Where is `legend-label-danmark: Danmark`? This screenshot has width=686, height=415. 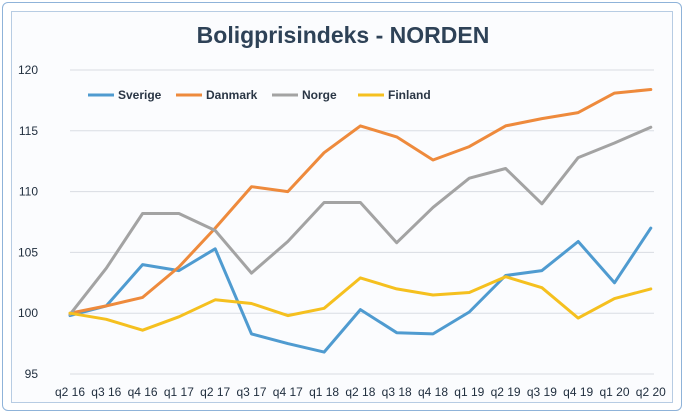
legend-label-danmark: Danmark is located at coordinates (232, 95).